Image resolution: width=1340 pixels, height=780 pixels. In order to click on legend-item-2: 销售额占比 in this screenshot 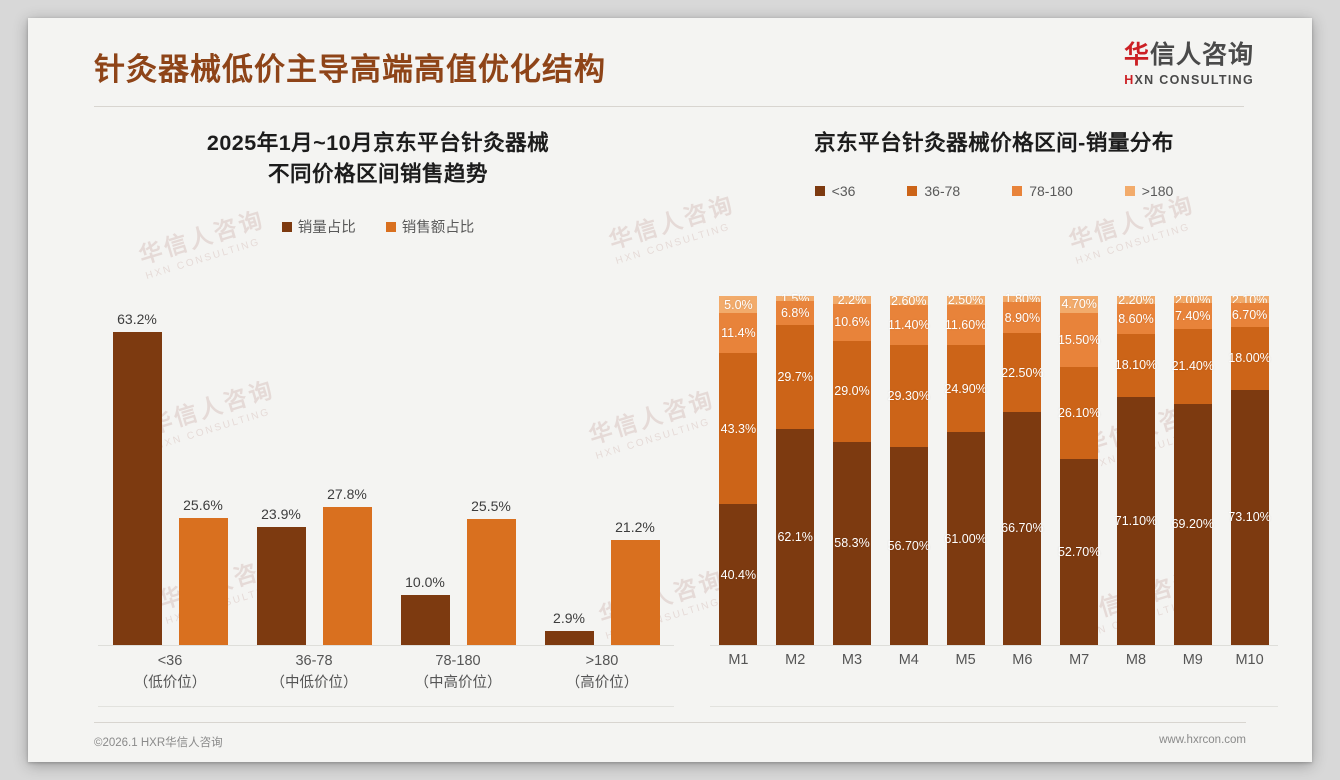, I will do `click(430, 226)`.